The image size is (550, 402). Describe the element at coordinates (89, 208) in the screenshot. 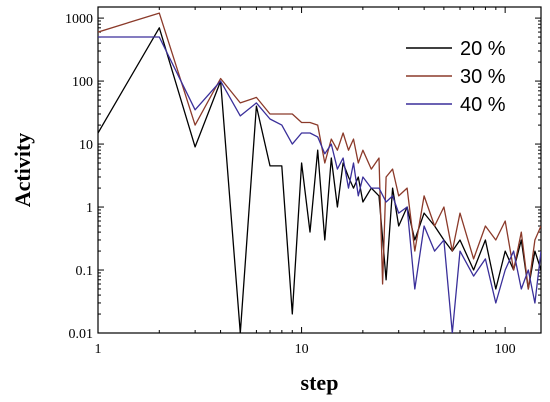

I see `y-tick-label: 1` at that location.